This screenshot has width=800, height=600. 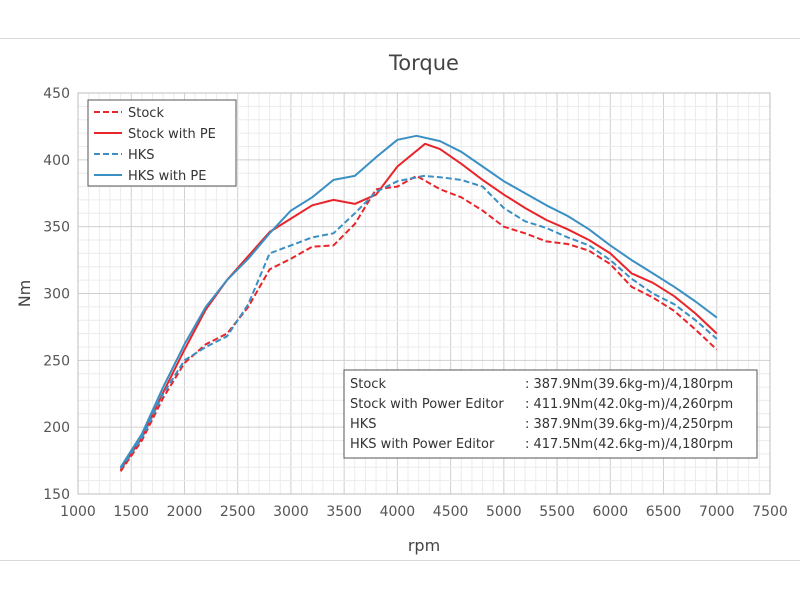 What do you see at coordinates (167, 176) in the screenshot?
I see `legend-entry: HKS with PE` at bounding box center [167, 176].